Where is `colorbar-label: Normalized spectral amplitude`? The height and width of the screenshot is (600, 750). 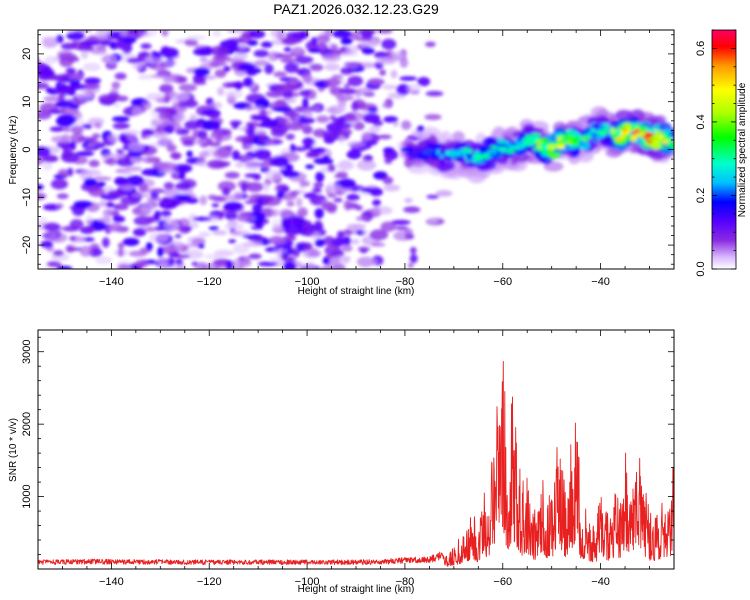 colorbar-label: Normalized spectral amplitude is located at coordinates (742, 149).